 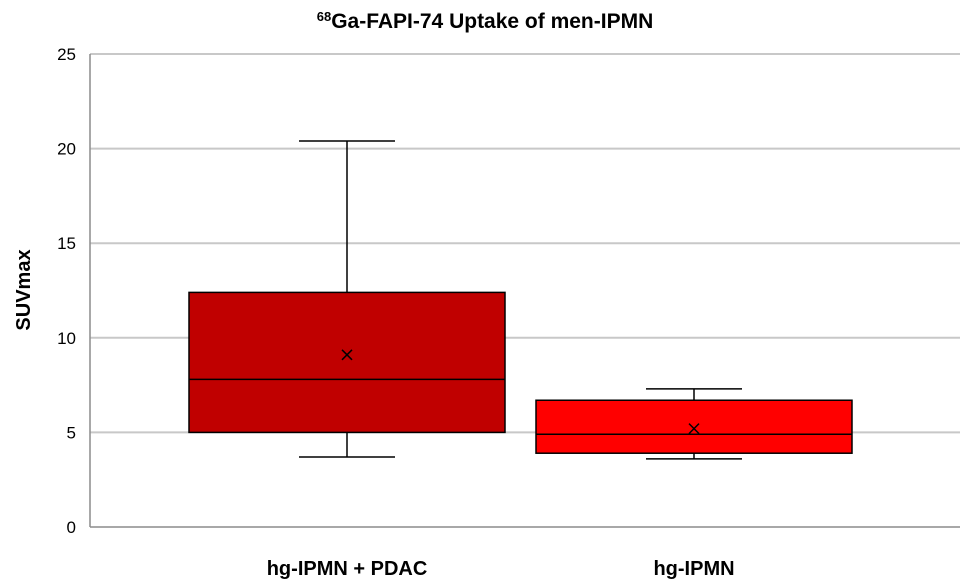 I want to click on chart-title: 68Ga-FAPI-74 Uptake of men-IPMN, so click(x=485, y=21).